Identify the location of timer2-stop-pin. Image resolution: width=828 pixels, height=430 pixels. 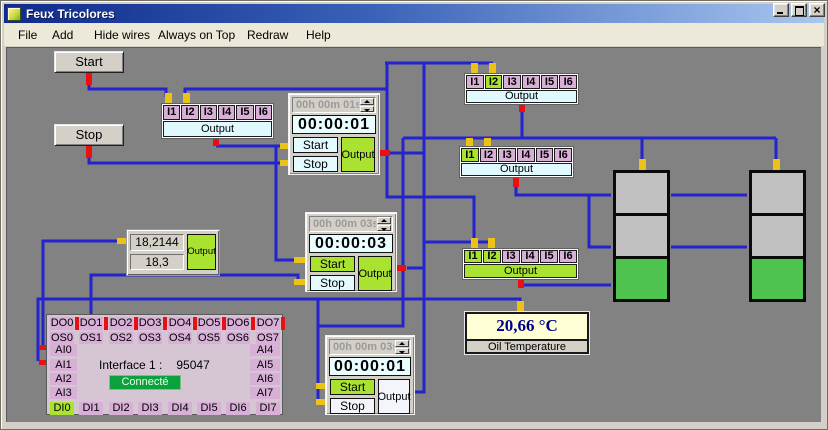
(299, 282).